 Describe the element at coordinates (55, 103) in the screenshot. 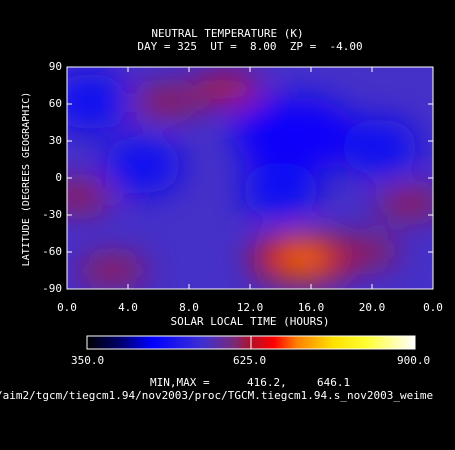

I see `y-tick-label: 60` at that location.